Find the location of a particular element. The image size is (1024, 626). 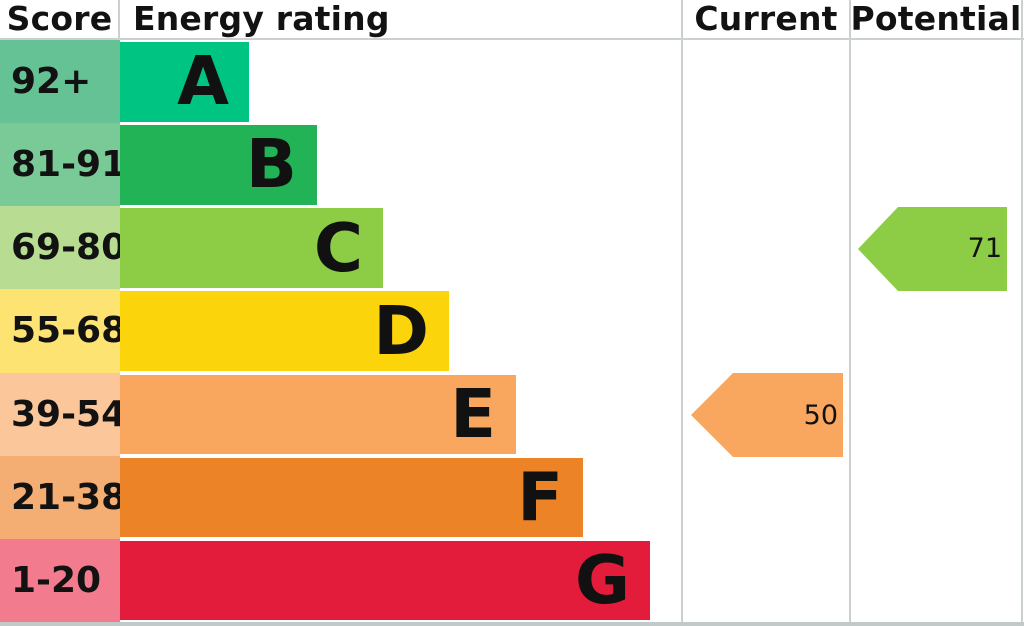

potential-arrow-shape is located at coordinates (932, 248).